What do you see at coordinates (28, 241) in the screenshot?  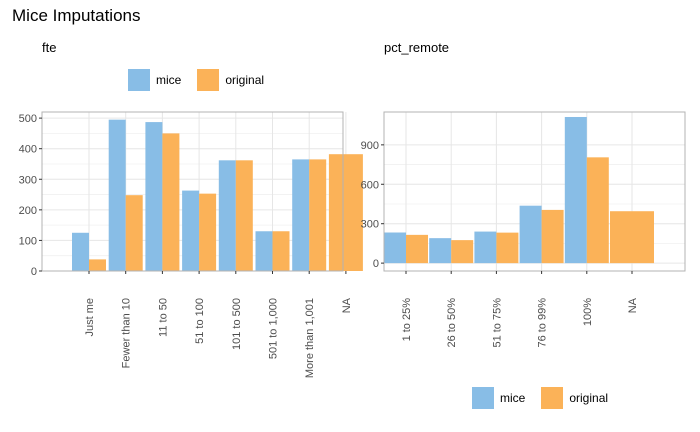 I see `y-tick-label: 100` at bounding box center [28, 241].